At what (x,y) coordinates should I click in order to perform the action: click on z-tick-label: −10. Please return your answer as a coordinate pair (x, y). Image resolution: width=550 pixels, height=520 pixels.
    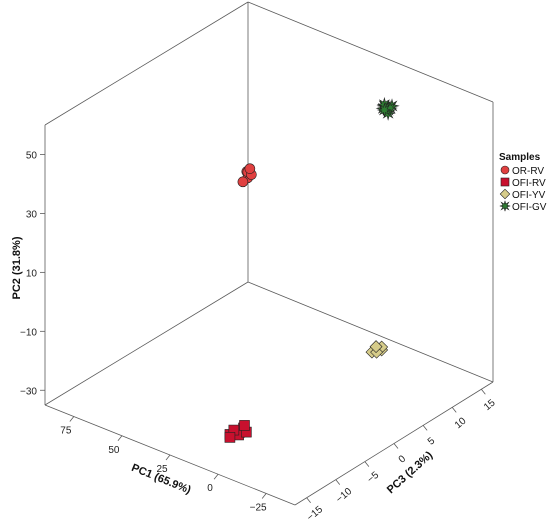
    Looking at the image, I should click on (344, 496).